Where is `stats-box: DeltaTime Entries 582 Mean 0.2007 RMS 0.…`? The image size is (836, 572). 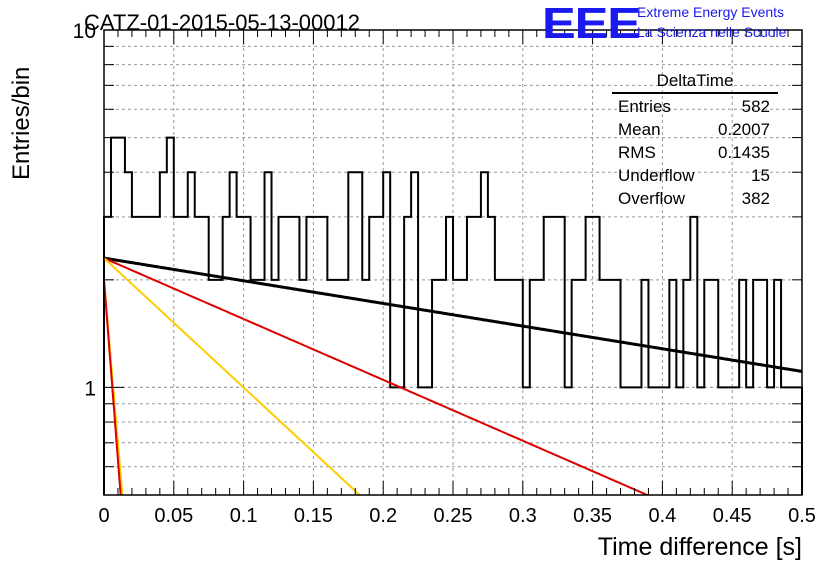 stats-box: DeltaTime Entries 582 Mean 0.2007 RMS 0.… is located at coordinates (695, 140).